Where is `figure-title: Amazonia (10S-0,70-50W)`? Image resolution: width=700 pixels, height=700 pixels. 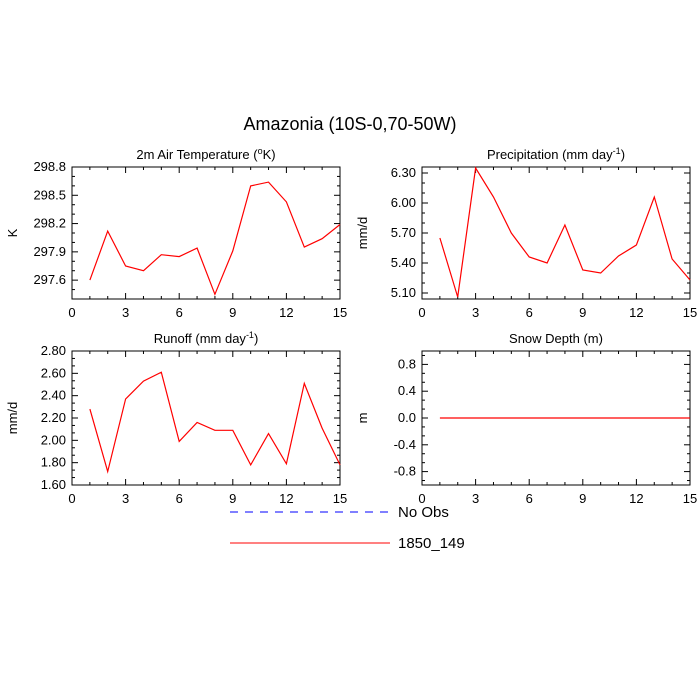 figure-title: Amazonia (10S-0,70-50W) is located at coordinates (349, 124).